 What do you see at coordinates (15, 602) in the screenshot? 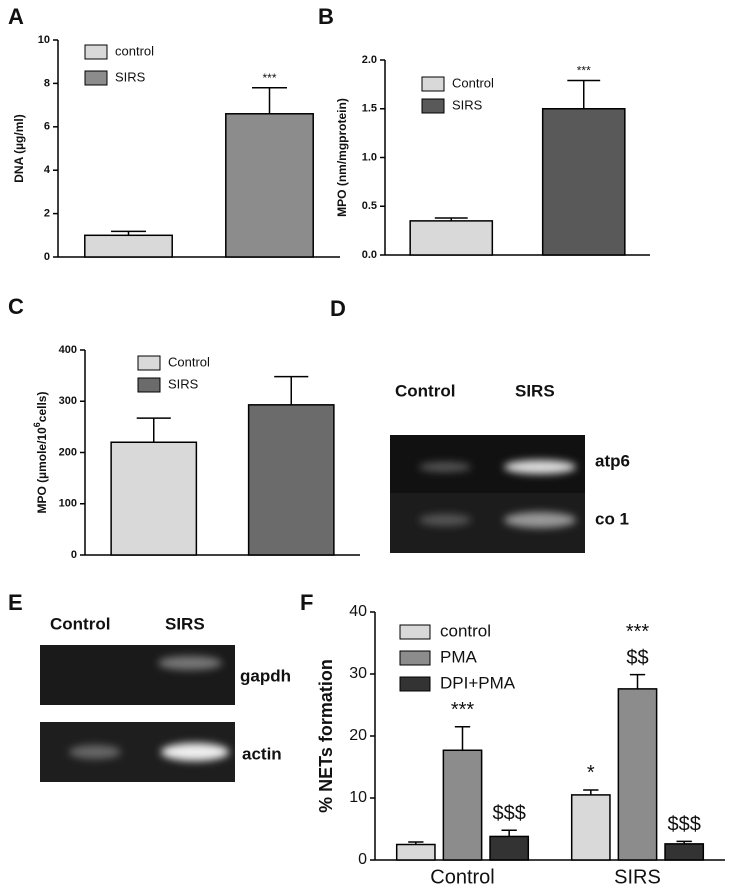
I see `panel-letter: E` at bounding box center [15, 602].